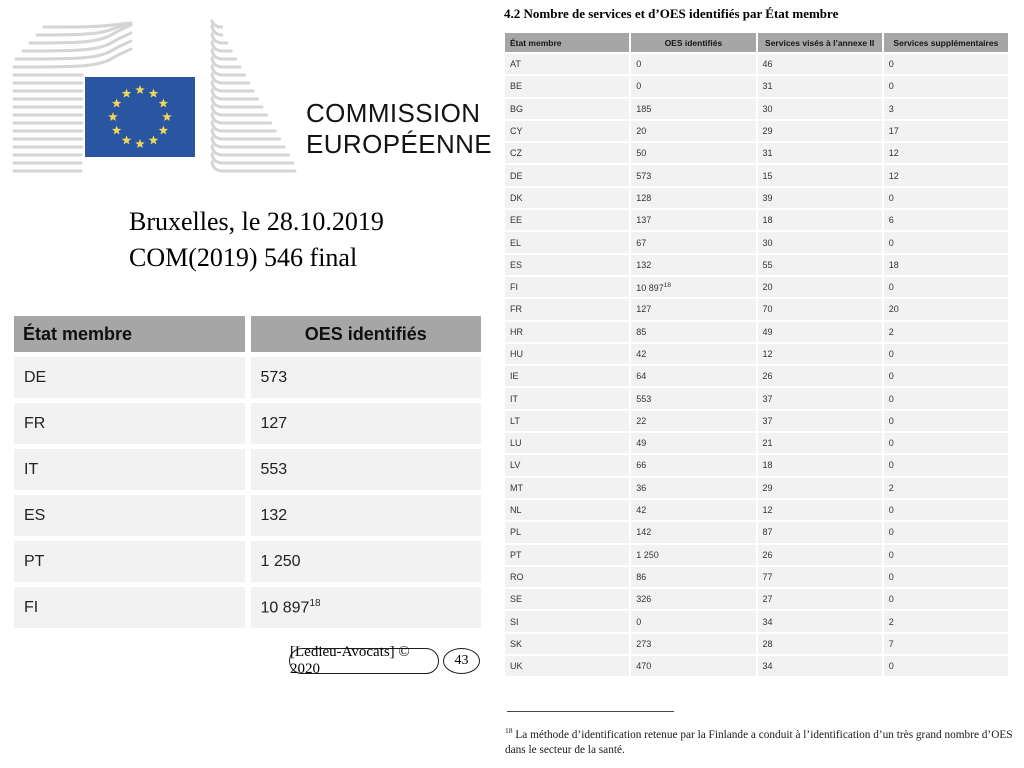 The image size is (1024, 768). Describe the element at coordinates (819, 331) in the screenshot. I see `cell: 49` at that location.